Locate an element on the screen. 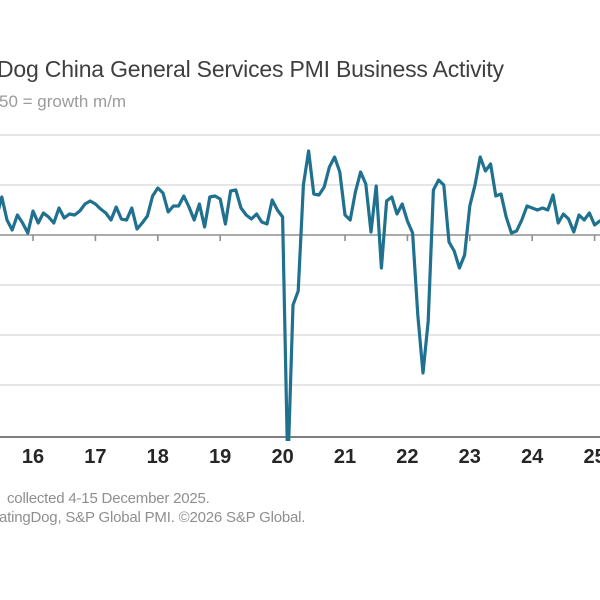 This screenshot has height=600, width=600. x-axis-label-16: 16 is located at coordinates (33, 457).